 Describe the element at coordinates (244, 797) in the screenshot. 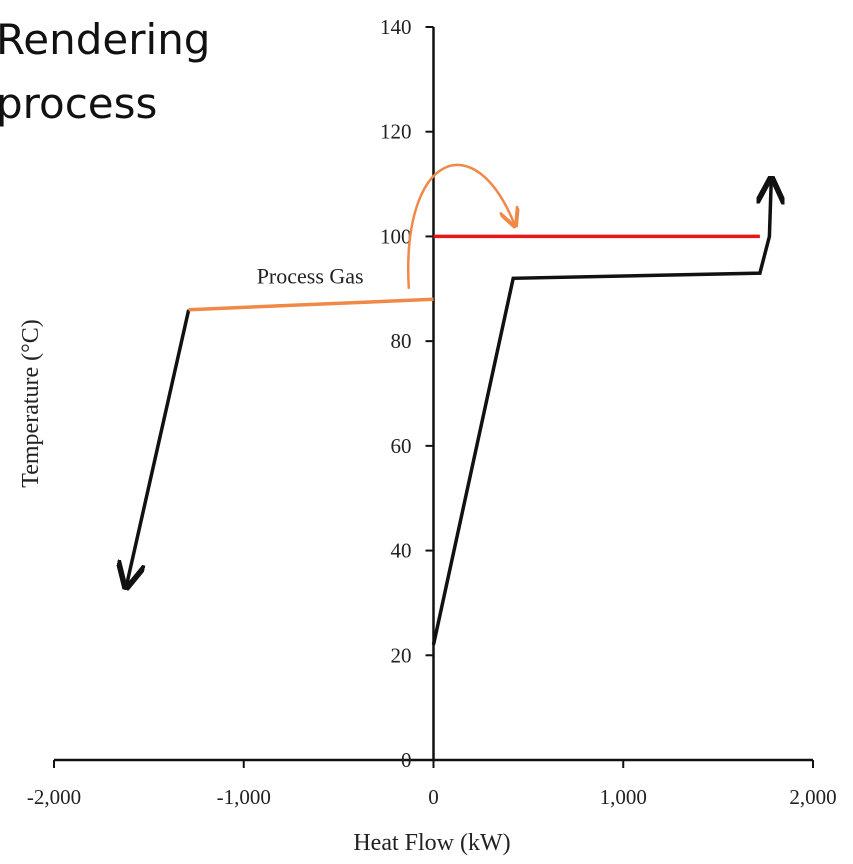

I see `x-tick-label: -1,000` at that location.